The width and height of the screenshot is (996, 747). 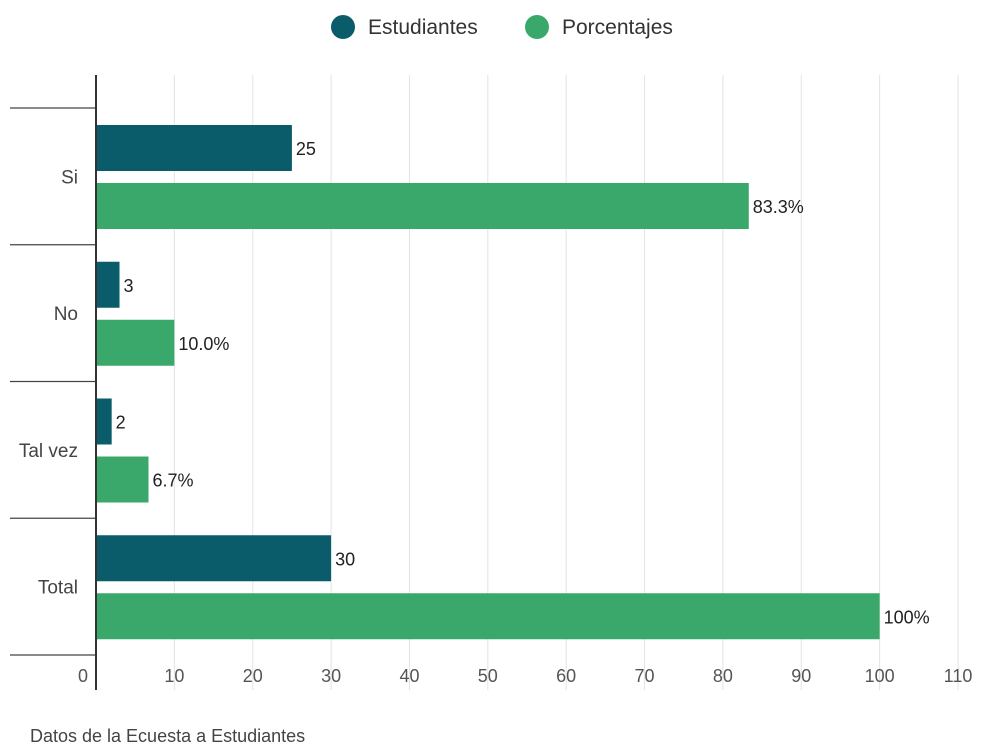 What do you see at coordinates (194, 148) in the screenshot?
I see `bar-estudiantes-si` at bounding box center [194, 148].